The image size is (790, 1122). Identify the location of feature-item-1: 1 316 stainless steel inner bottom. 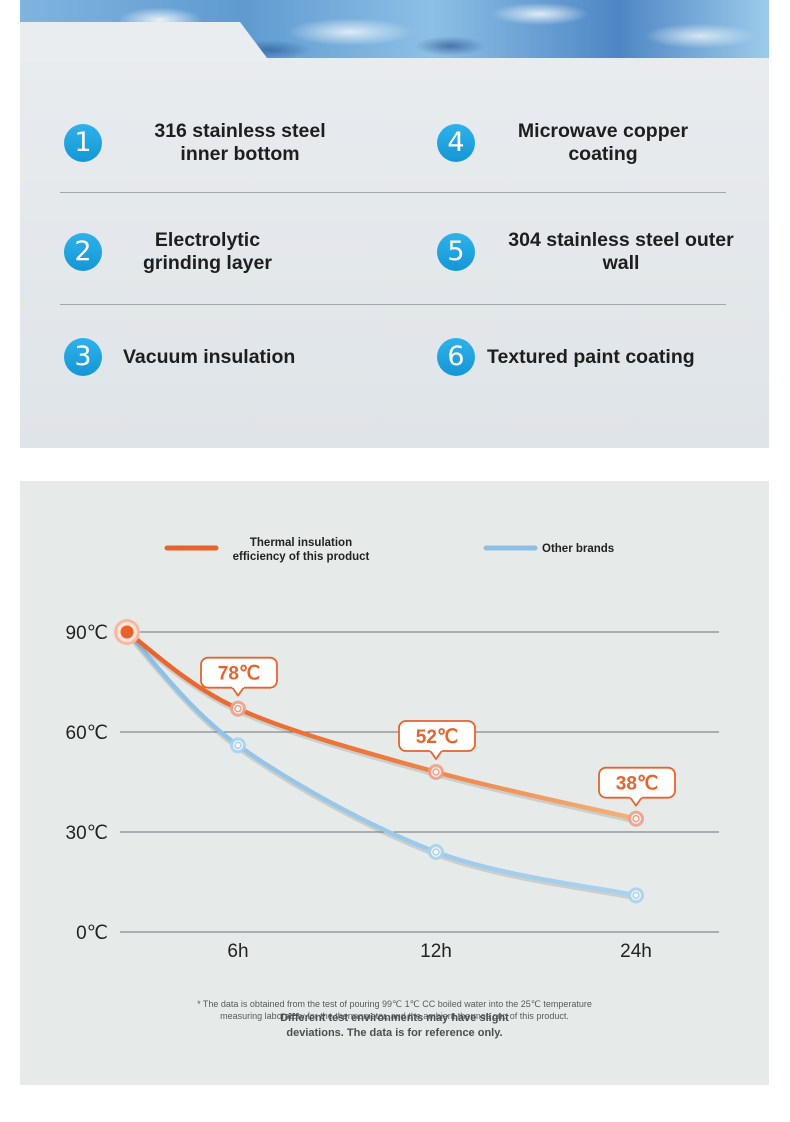
(212, 143).